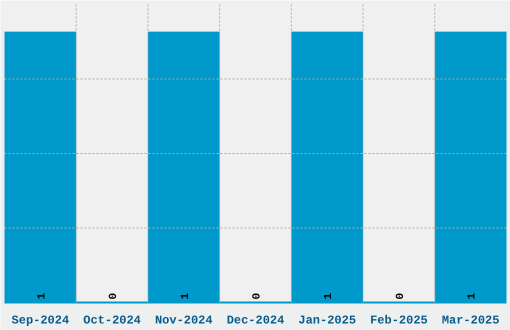 This screenshot has height=330, width=510. What do you see at coordinates (41, 321) in the screenshot?
I see `x-tick-label: Sep-2024` at bounding box center [41, 321].